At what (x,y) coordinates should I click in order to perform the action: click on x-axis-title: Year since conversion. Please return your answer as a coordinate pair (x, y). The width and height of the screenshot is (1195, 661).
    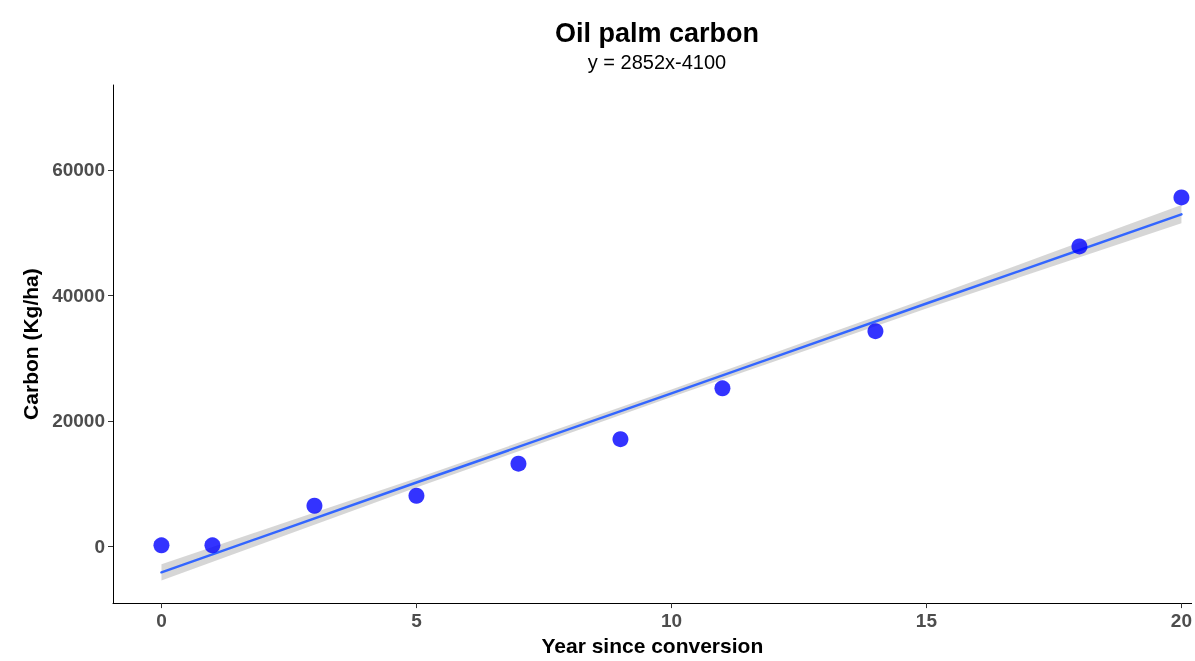
    Looking at the image, I should click on (652, 645).